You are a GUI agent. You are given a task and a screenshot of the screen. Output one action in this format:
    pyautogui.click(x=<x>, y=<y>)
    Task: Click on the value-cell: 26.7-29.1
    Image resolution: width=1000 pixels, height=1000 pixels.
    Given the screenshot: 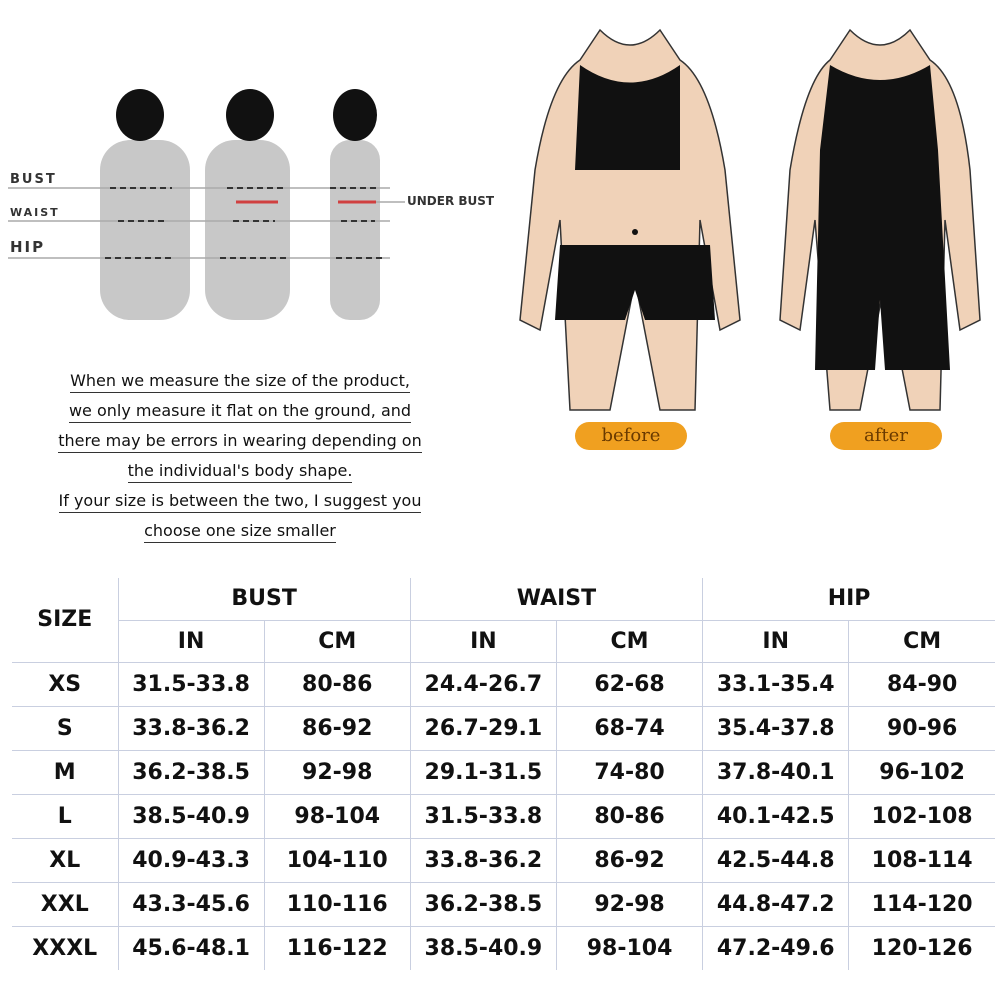 What is the action you would take?
    pyautogui.click(x=483, y=728)
    